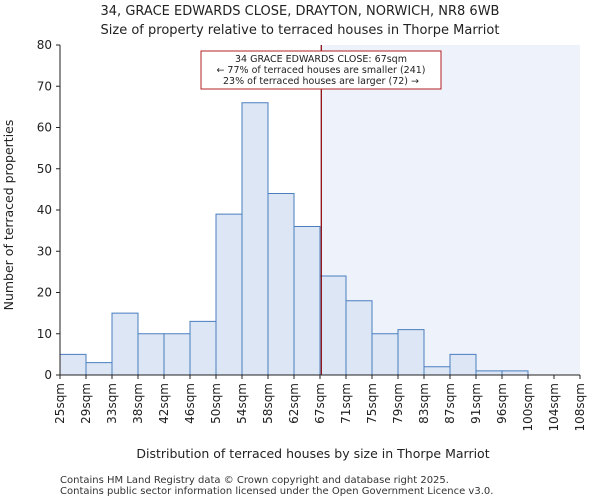 This screenshot has height=500, width=600. What do you see at coordinates (112, 403) in the screenshot?
I see `x-tick-label: 33sqm` at bounding box center [112, 403].